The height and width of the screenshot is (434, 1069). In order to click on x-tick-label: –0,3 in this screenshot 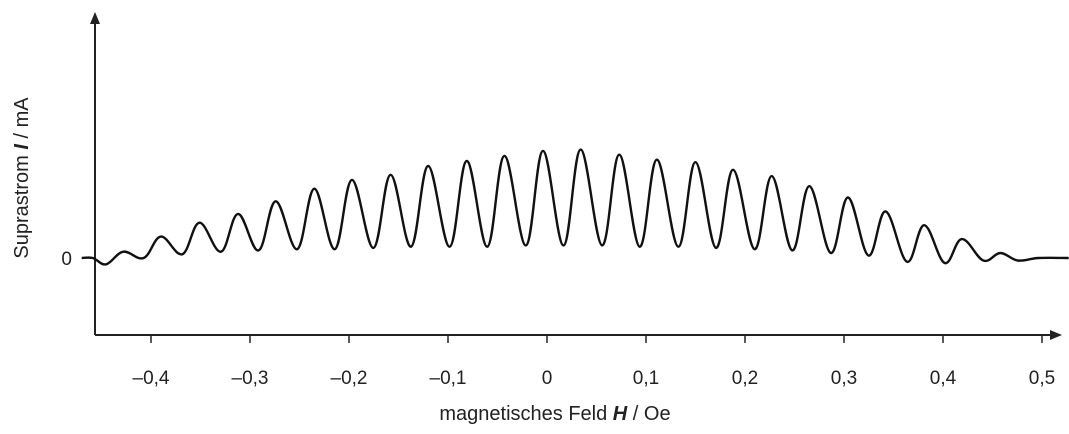, I will do `click(250, 378)`.